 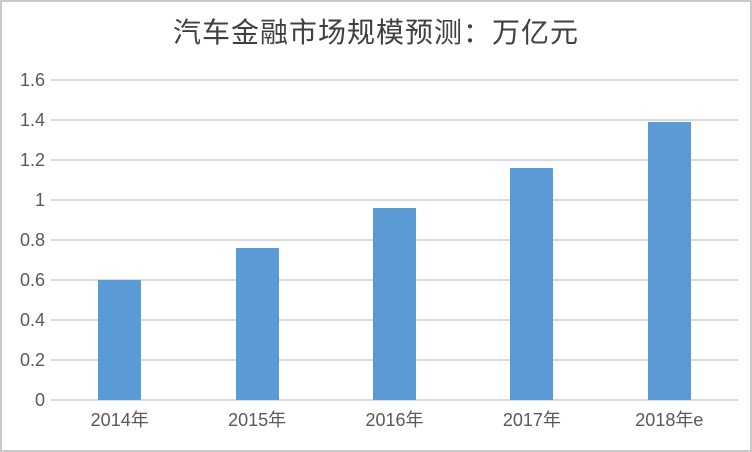 What do you see at coordinates (32, 360) in the screenshot?
I see `y-tick-label: 0.2` at bounding box center [32, 360].